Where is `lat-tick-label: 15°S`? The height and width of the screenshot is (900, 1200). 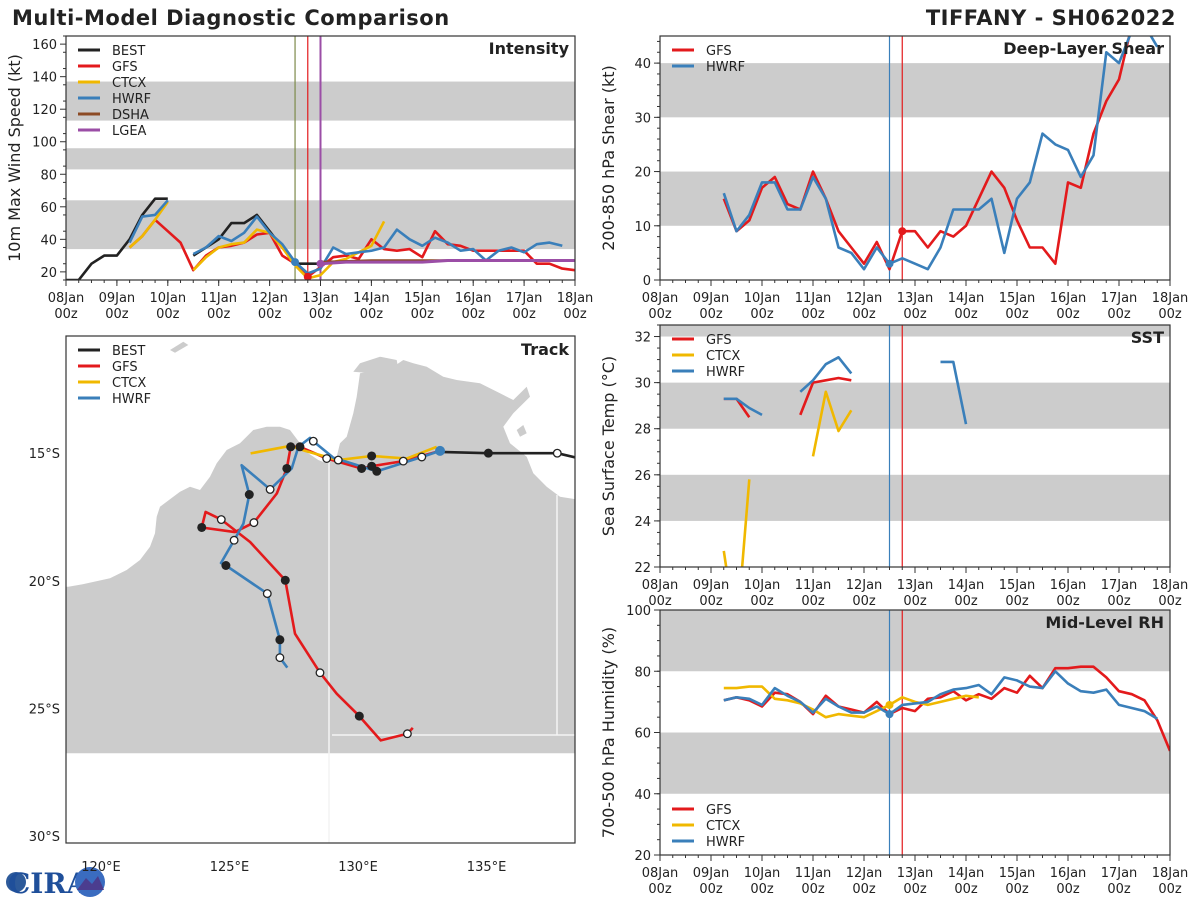
lat-tick-label: 15°S is located at coordinates (44, 454).